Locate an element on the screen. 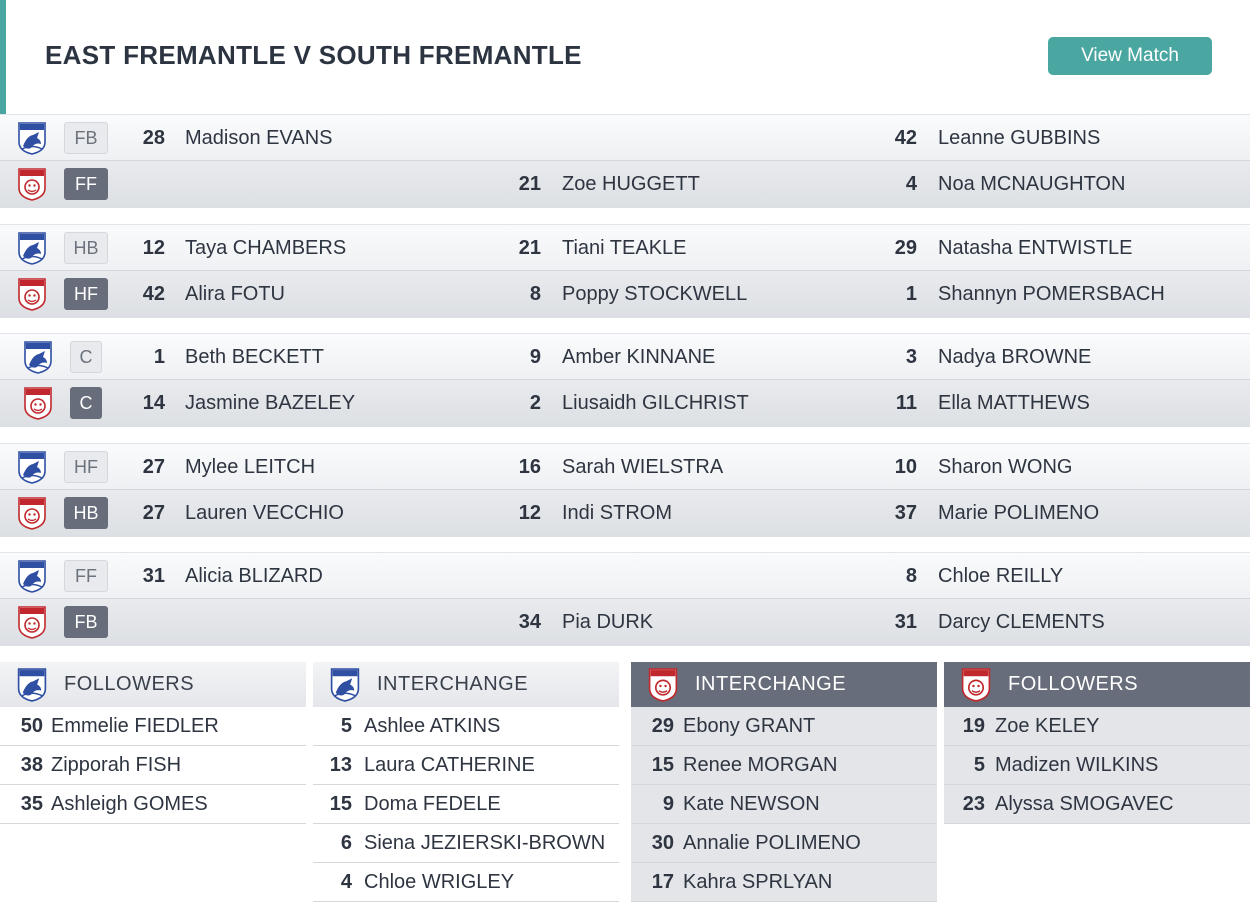 This screenshot has height=910, width=1250. player-name: Indi STROM is located at coordinates (617, 513).